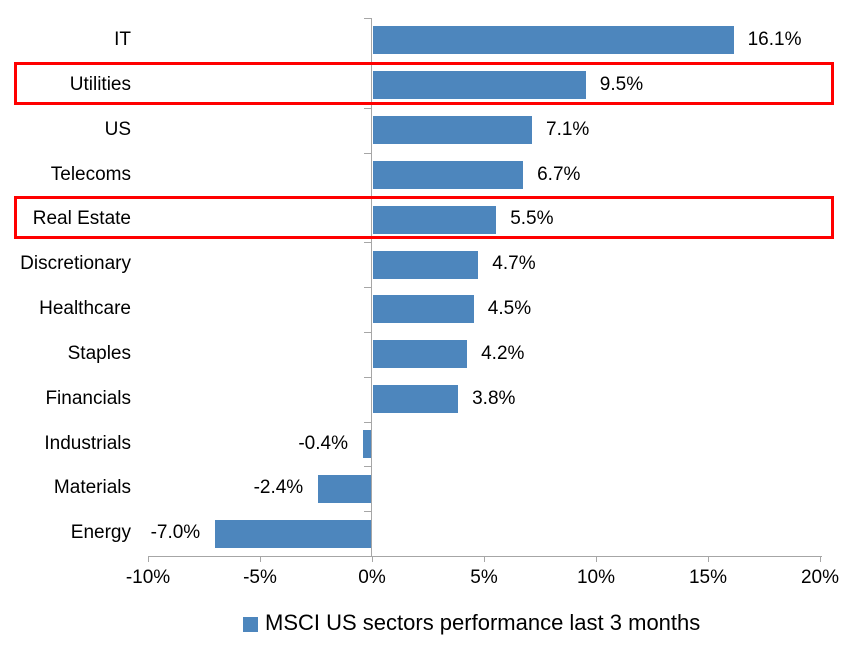 Image resolution: width=852 pixels, height=651 pixels. Describe the element at coordinates (100, 84) in the screenshot. I see `category-label: Utilities` at that location.